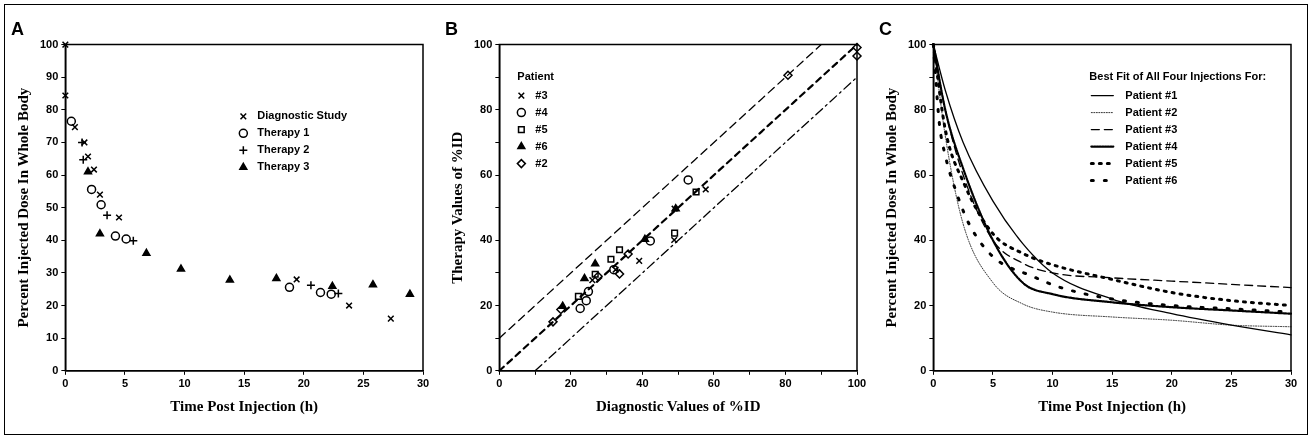 The image size is (1312, 439). Describe the element at coordinates (17, 28) in the screenshot. I see `chart-title: A` at that location.